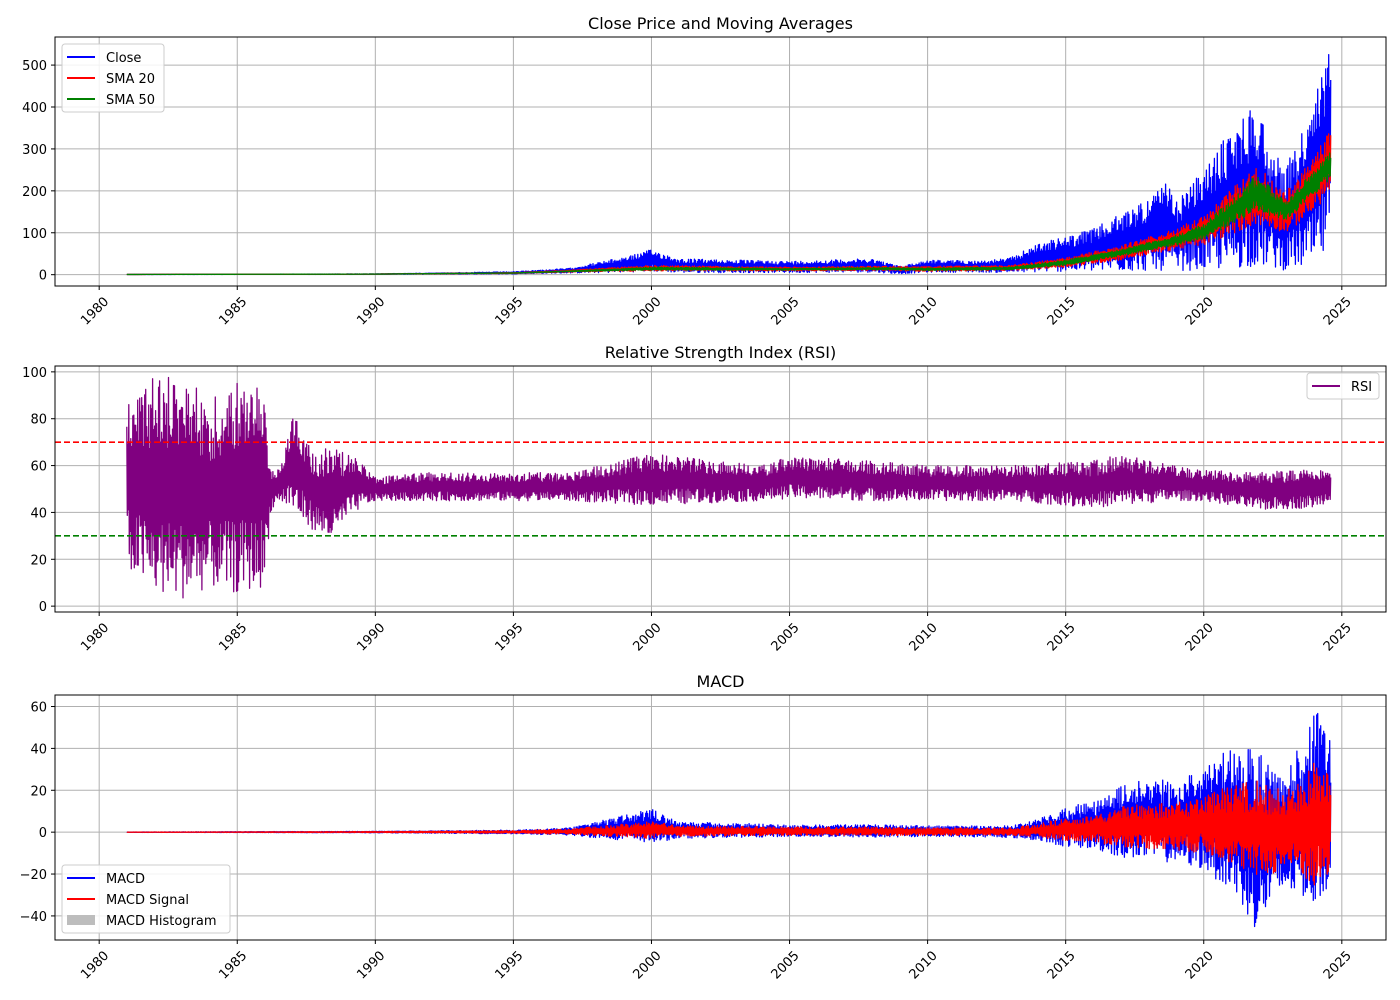 The height and width of the screenshot is (1000, 1400). Describe the element at coordinates (34, 108) in the screenshot. I see `price-ytick-label: 400` at that location.